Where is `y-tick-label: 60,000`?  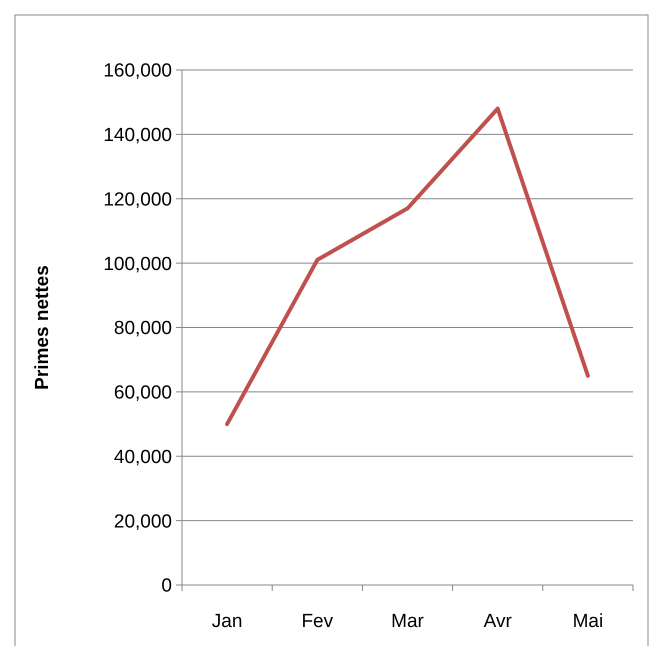 y-tick-label: 60,000 is located at coordinates (143, 393).